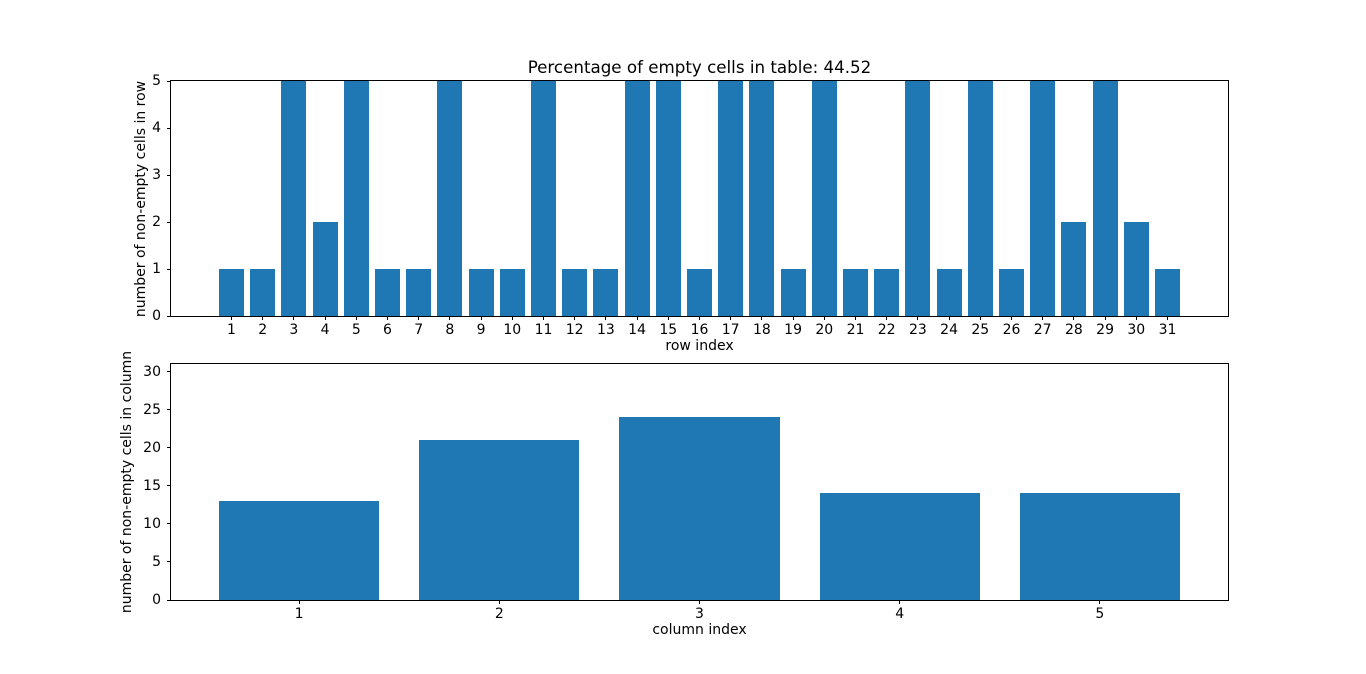 The height and width of the screenshot is (674, 1366). Describe the element at coordinates (152, 485) in the screenshot. I see `y-tick-label: 15` at that location.